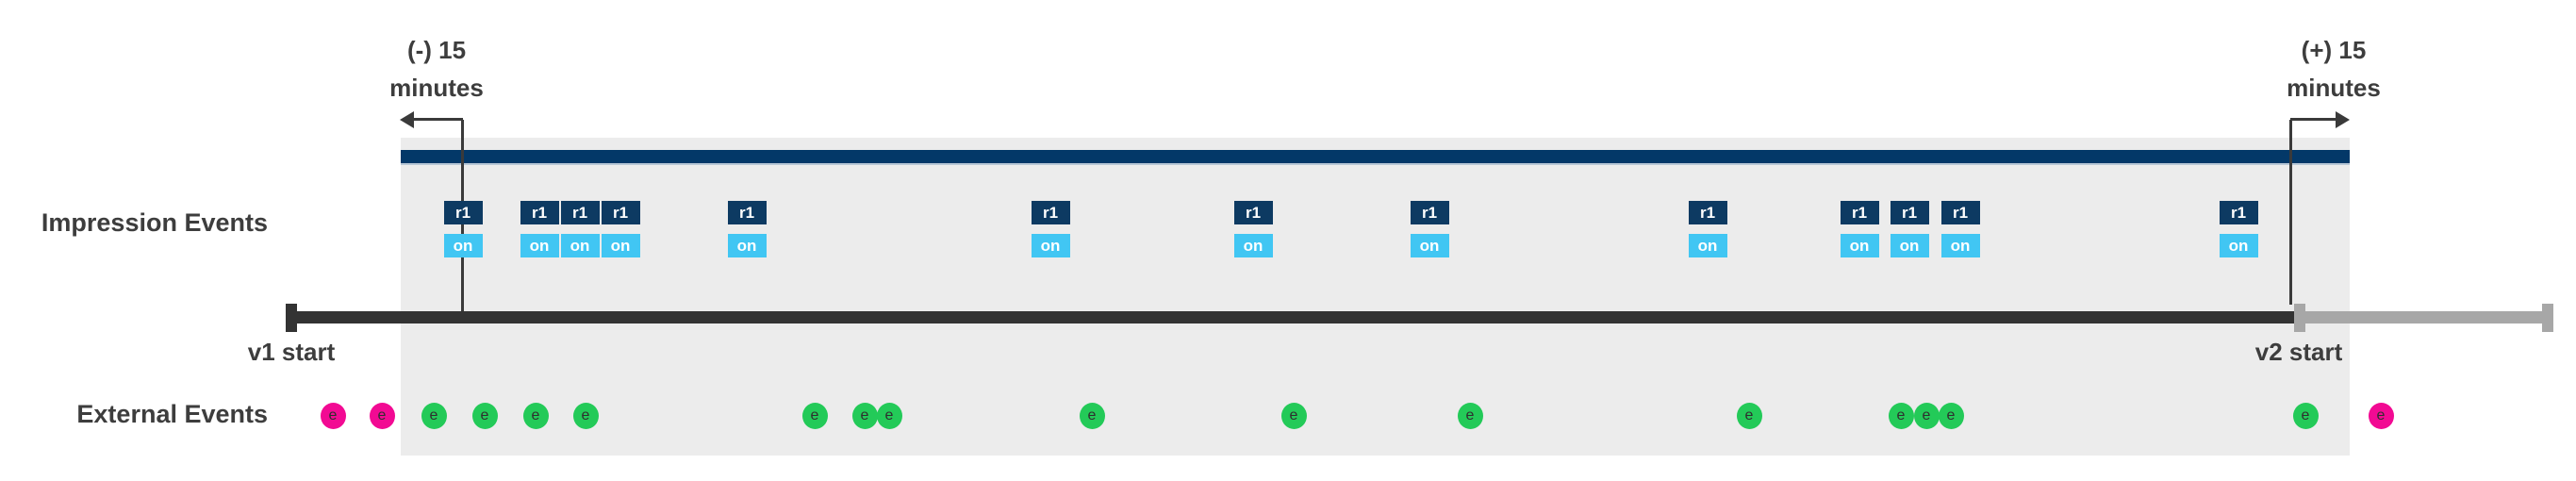 This screenshot has height=481, width=2576. What do you see at coordinates (2313, 119) in the screenshot?
I see `plus-15-arrow-shaft` at bounding box center [2313, 119].